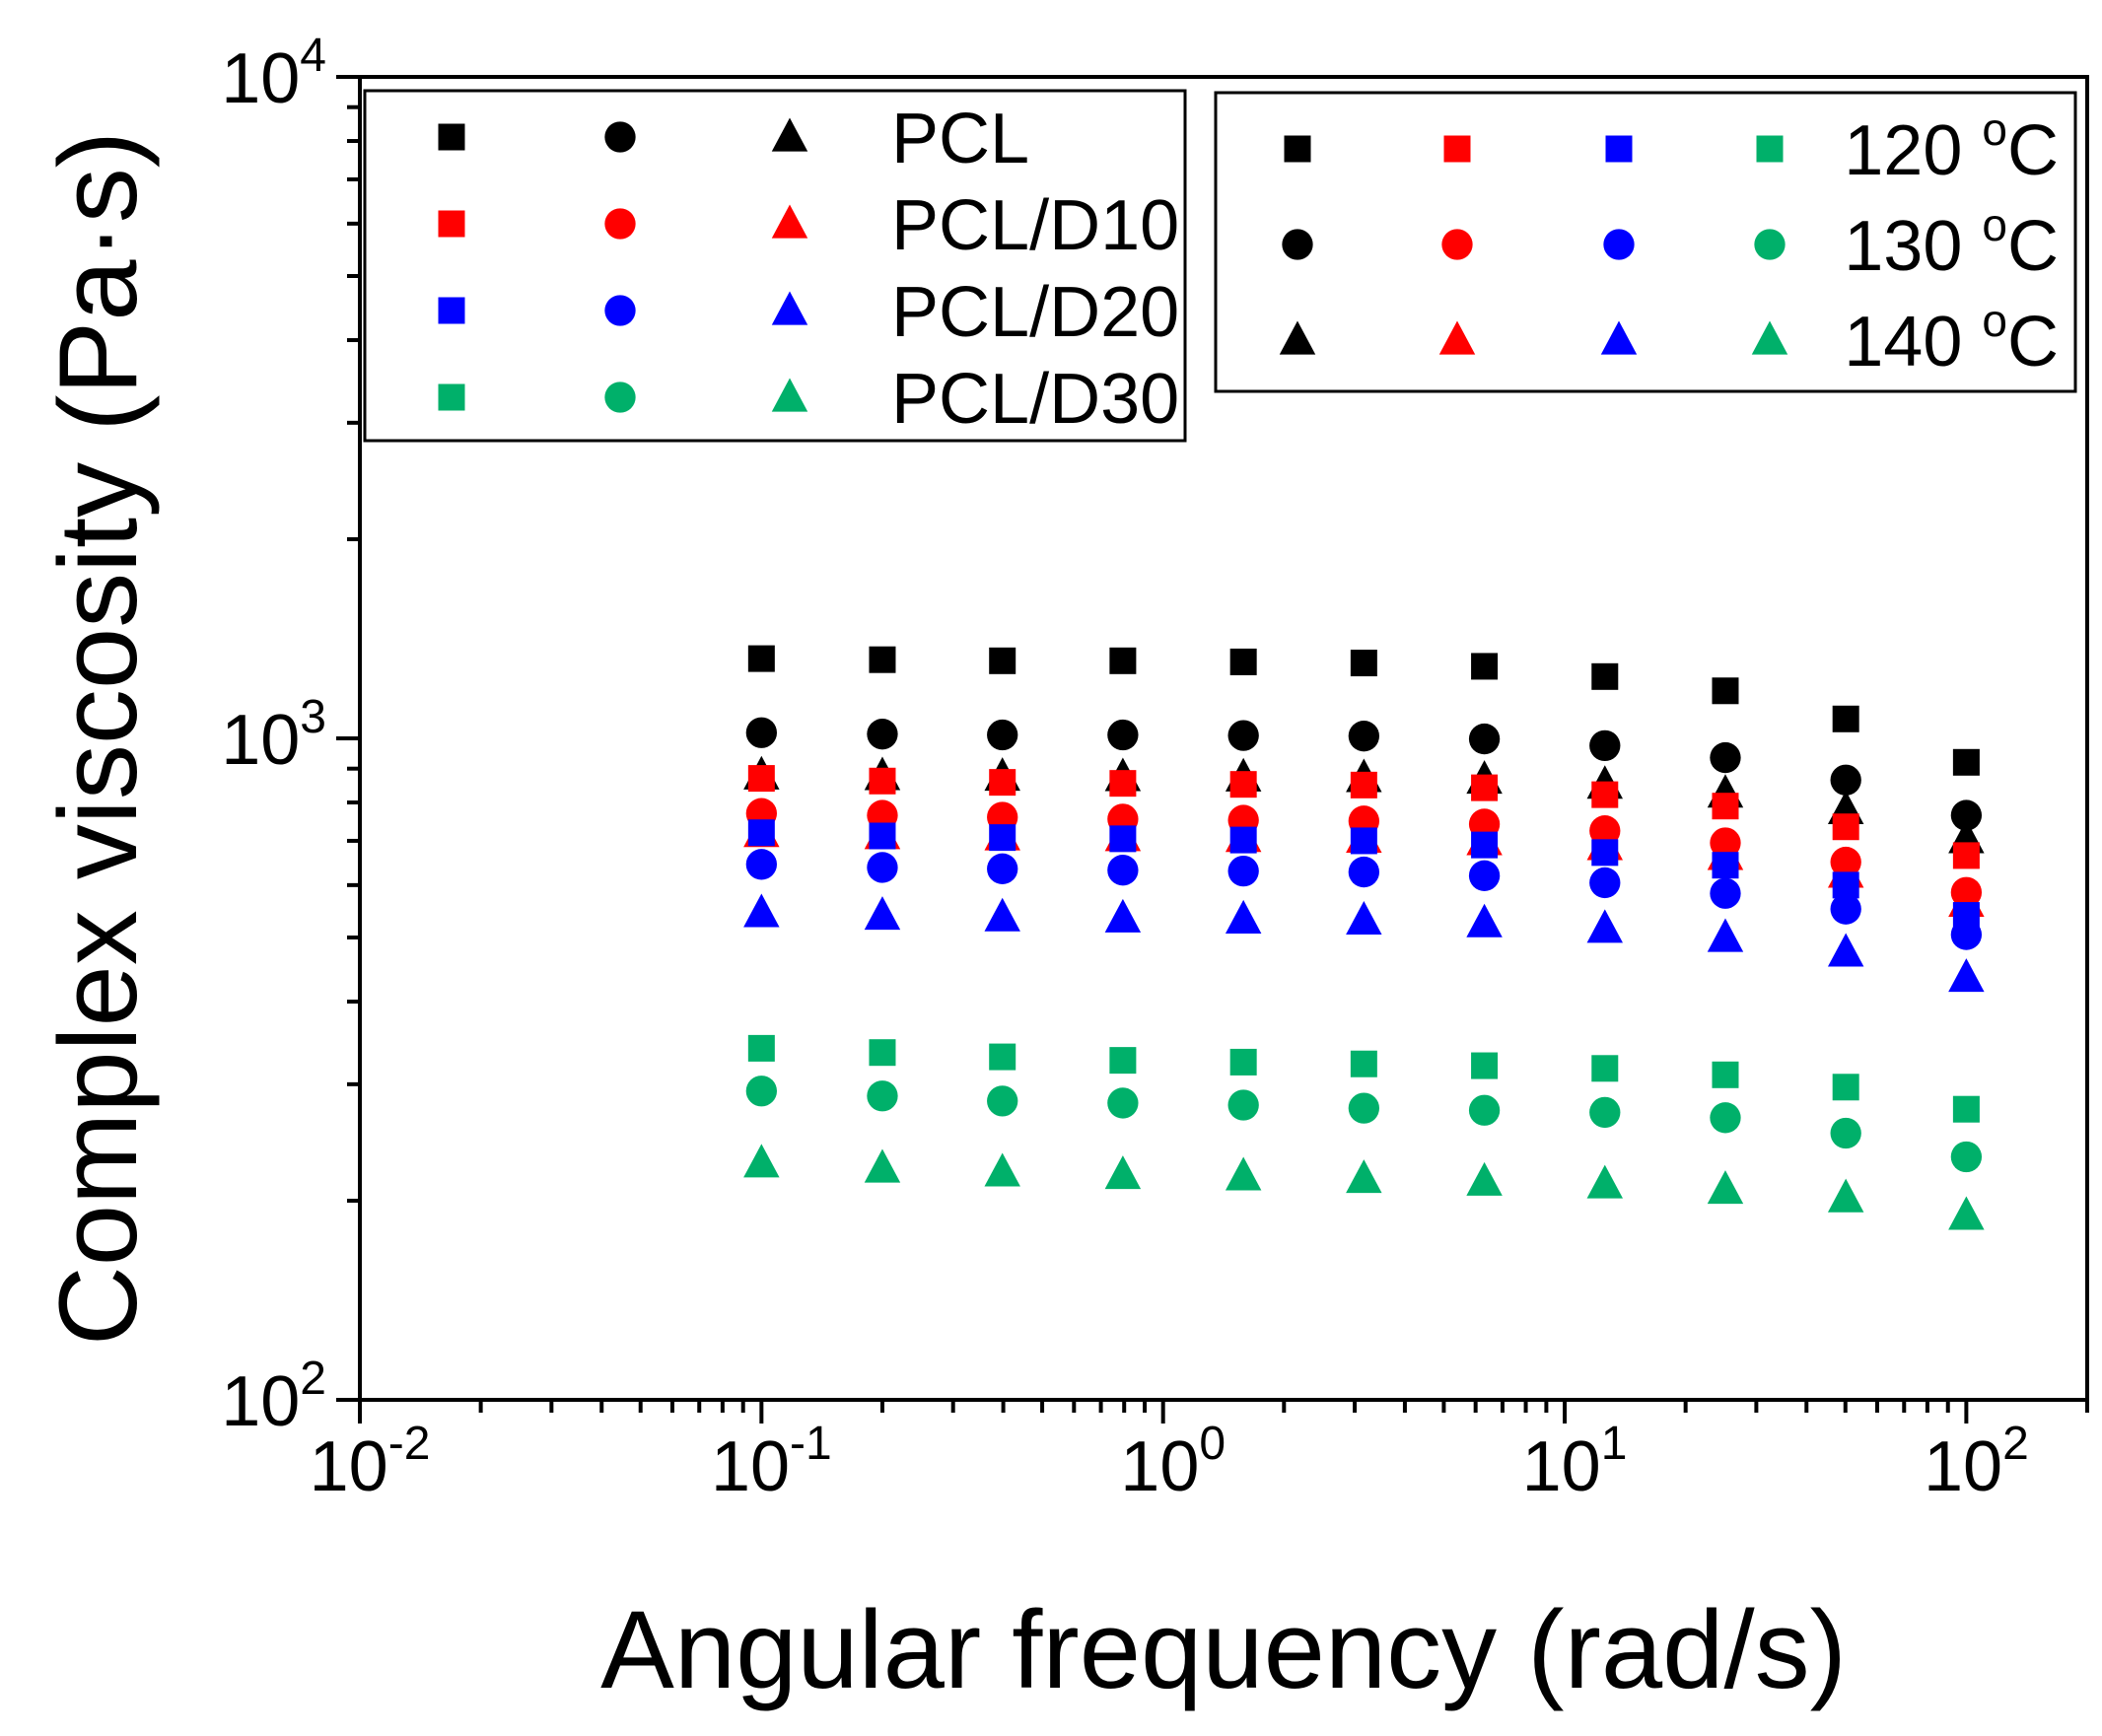 The image size is (2102, 1736). What do you see at coordinates (1952, 147) in the screenshot?
I see `legend-label-120c: 120 oC` at bounding box center [1952, 147].